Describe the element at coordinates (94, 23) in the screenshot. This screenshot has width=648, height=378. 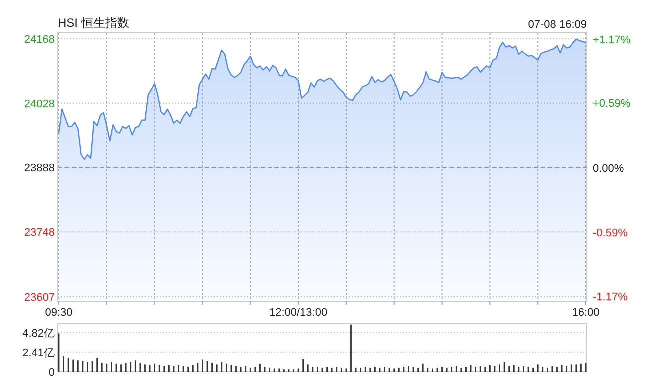
I see `chart-title: HSI 恒生指数` at that location.